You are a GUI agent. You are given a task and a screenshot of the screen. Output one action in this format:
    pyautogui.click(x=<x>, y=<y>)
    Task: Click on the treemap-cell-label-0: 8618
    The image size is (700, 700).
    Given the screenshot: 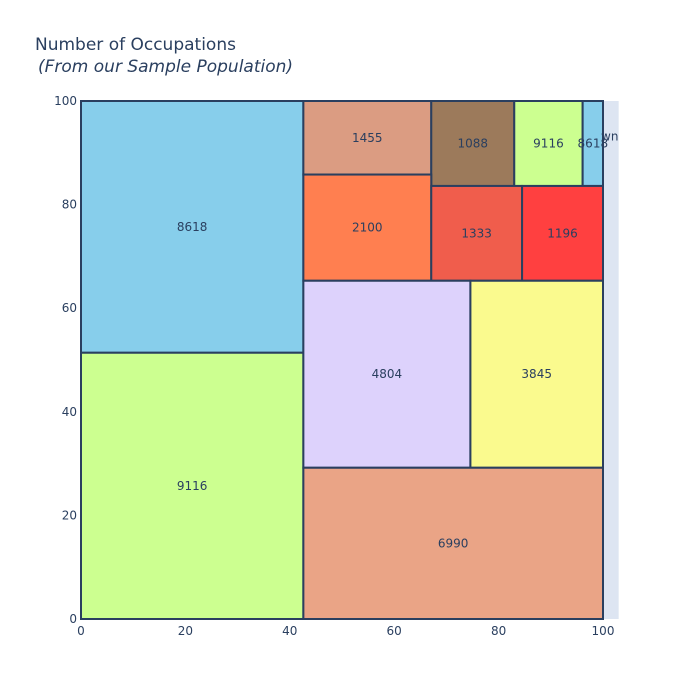 What is the action you would take?
    pyautogui.click(x=192, y=227)
    